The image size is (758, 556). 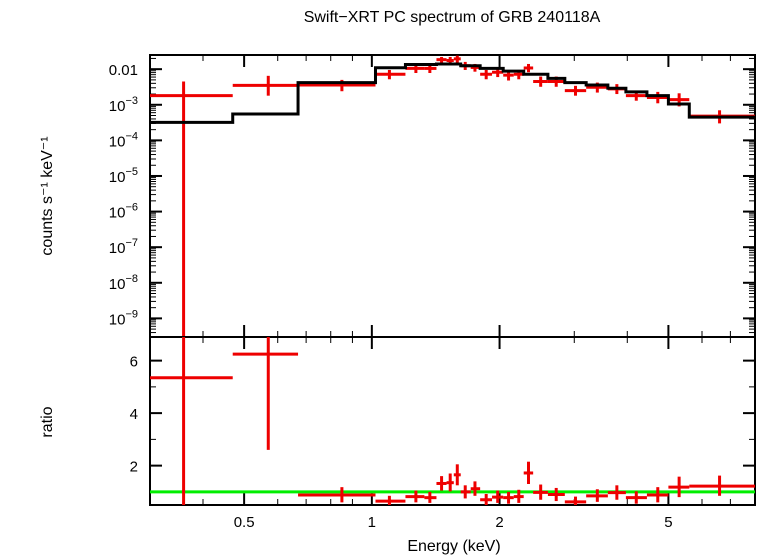 What do you see at coordinates (123, 105) in the screenshot?
I see `spectrum-y-tick-label: 10⁻³` at bounding box center [123, 105].